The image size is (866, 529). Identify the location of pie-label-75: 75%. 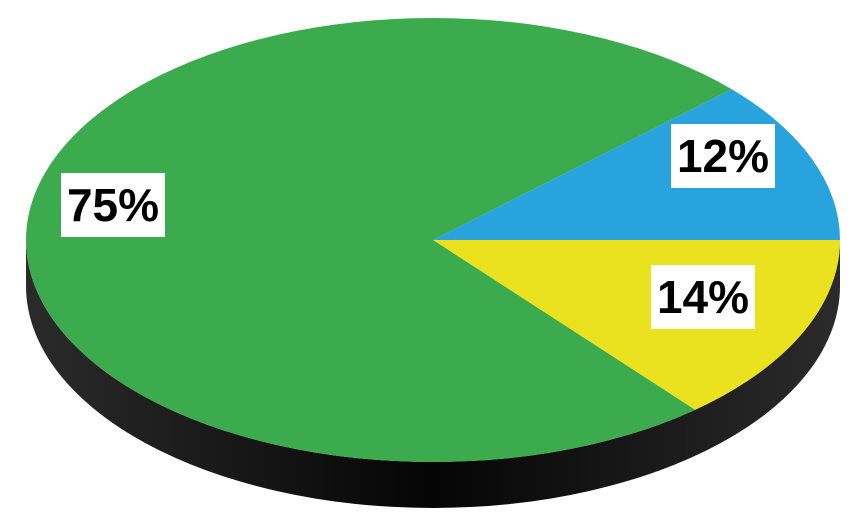
(113, 205).